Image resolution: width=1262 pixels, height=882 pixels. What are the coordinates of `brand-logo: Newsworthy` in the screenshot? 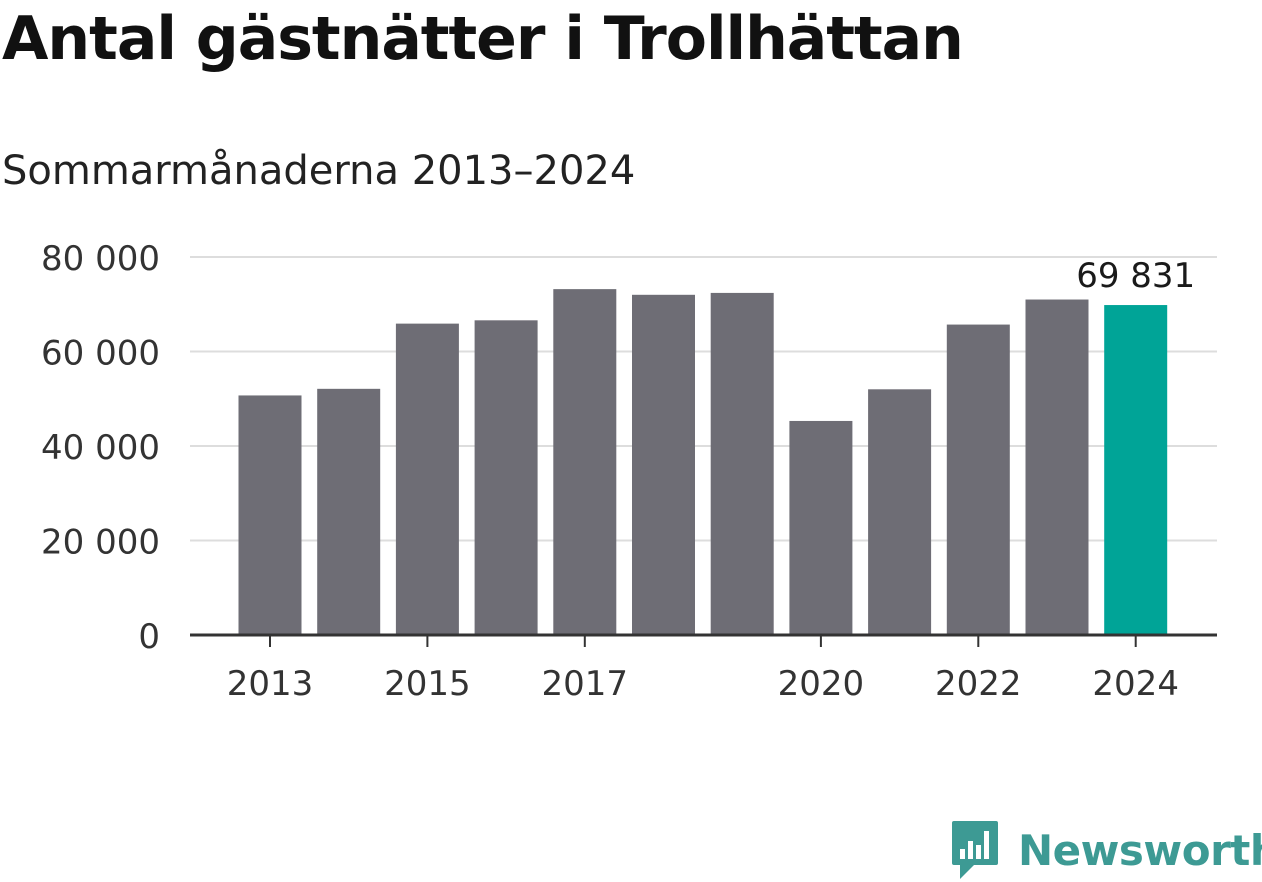 It's located at (1106, 850).